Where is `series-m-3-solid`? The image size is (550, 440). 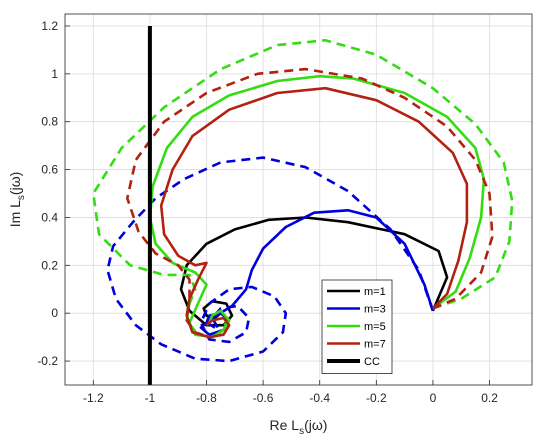
series-m-3-solid is located at coordinates (317, 273).